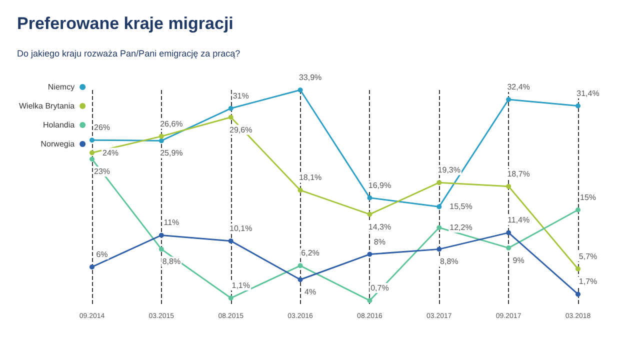 The image size is (619, 341). Describe the element at coordinates (310, 253) in the screenshot. I see `data-label: 6,2%` at that location.